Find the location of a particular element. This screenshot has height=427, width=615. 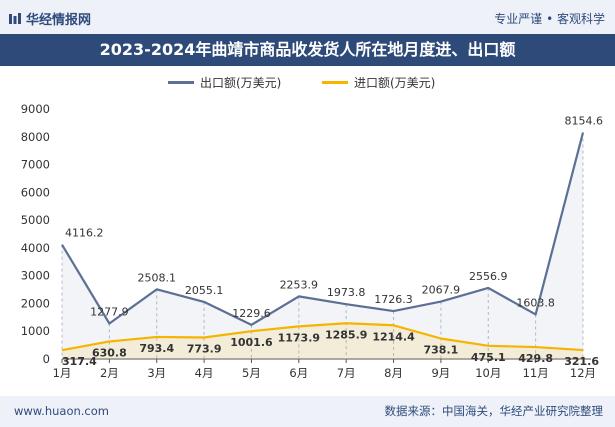

footer-source: 数据来源：中国海关，华经产业研究院整理 is located at coordinates (494, 411).